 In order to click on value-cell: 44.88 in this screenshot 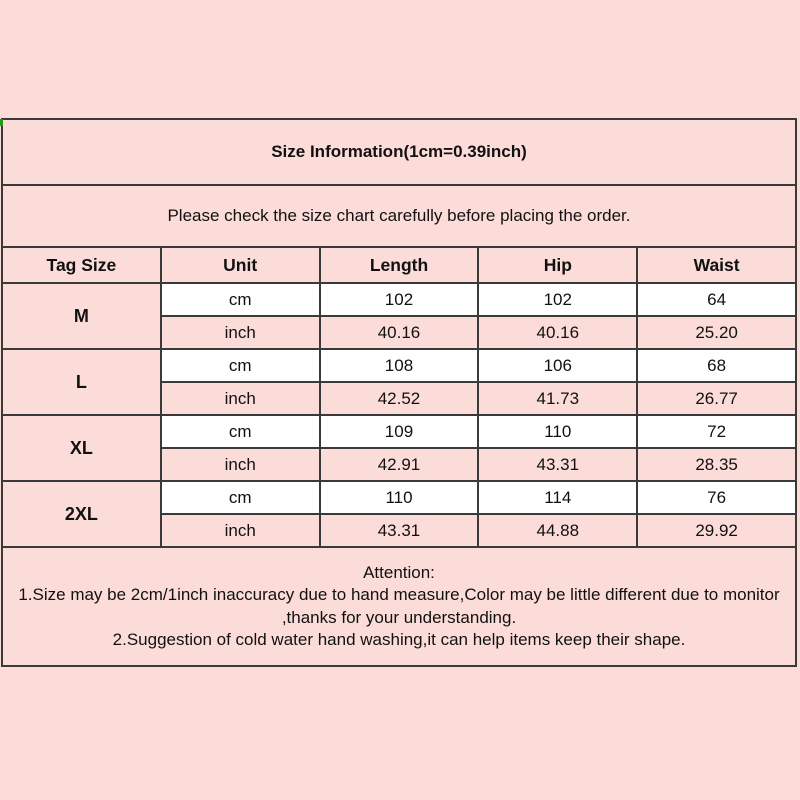, I will do `click(558, 530)`.